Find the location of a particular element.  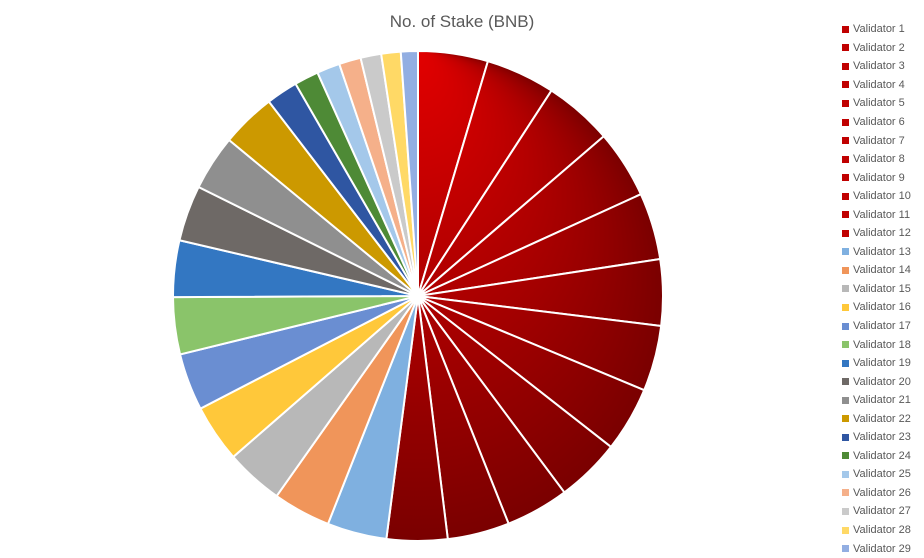

legend-label: Validator 2 is located at coordinates (879, 47).